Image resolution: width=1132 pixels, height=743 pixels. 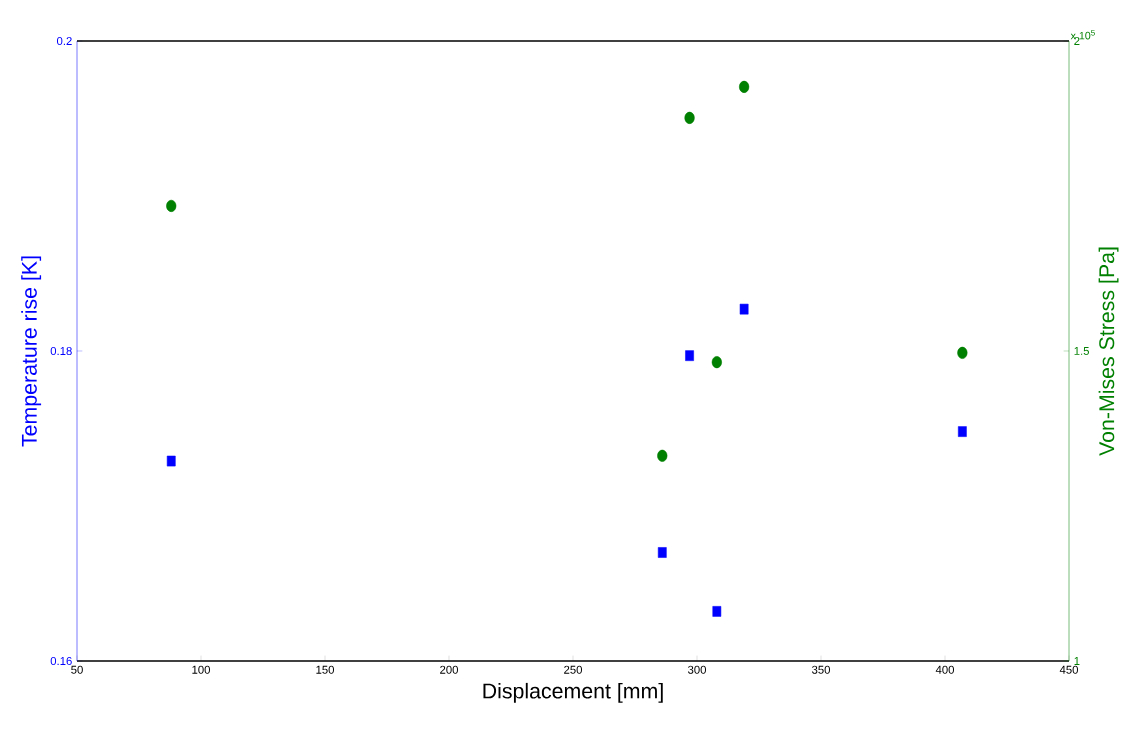 I want to click on x-axis-title: Displacement [mm], so click(x=573, y=692).